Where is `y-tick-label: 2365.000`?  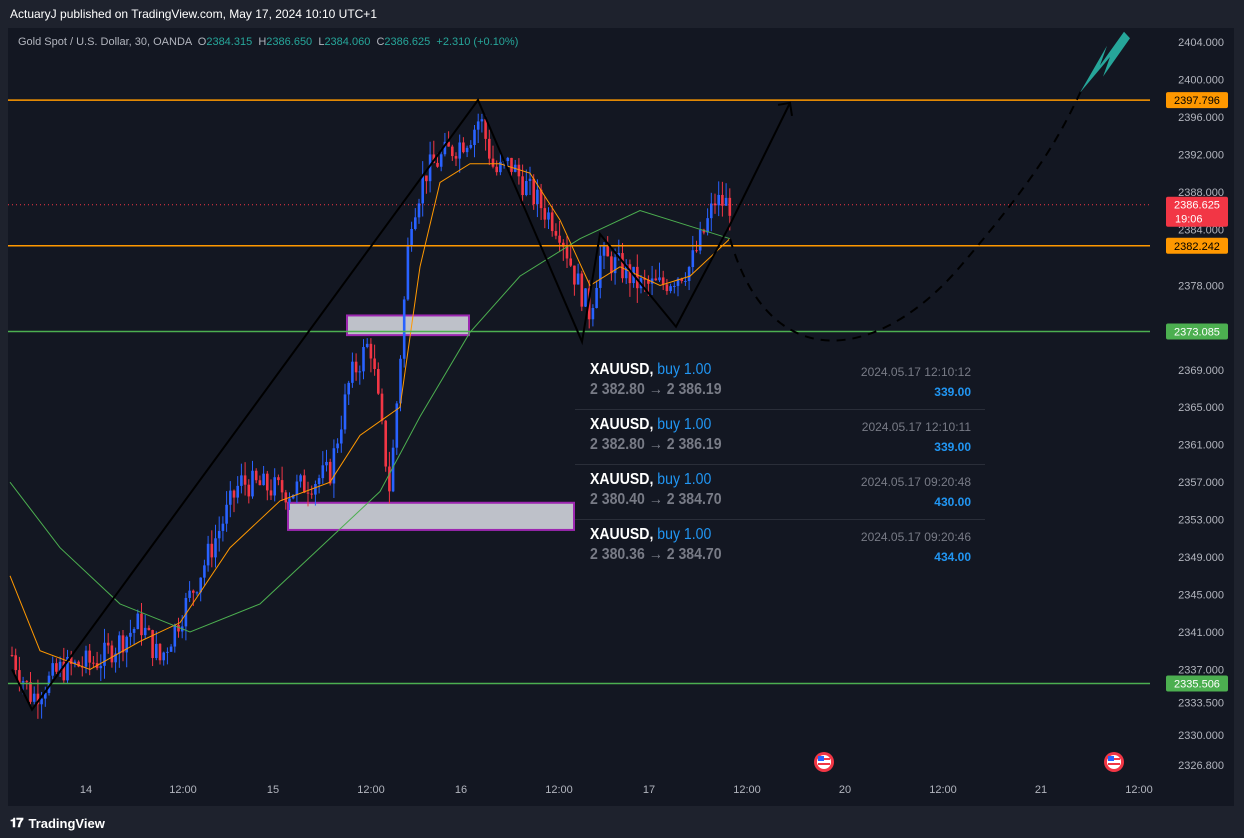
y-tick-label: 2365.000 is located at coordinates (1201, 408).